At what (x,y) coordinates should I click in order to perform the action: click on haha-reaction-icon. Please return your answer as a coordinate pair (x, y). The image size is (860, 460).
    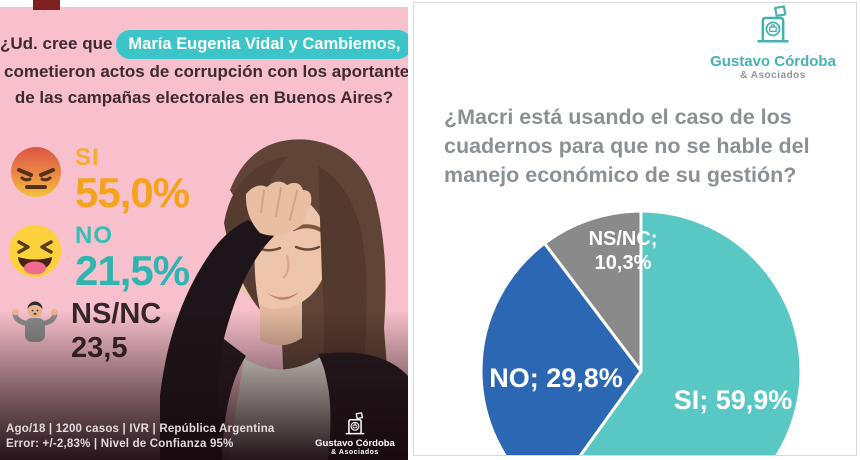
    Looking at the image, I should click on (35, 251).